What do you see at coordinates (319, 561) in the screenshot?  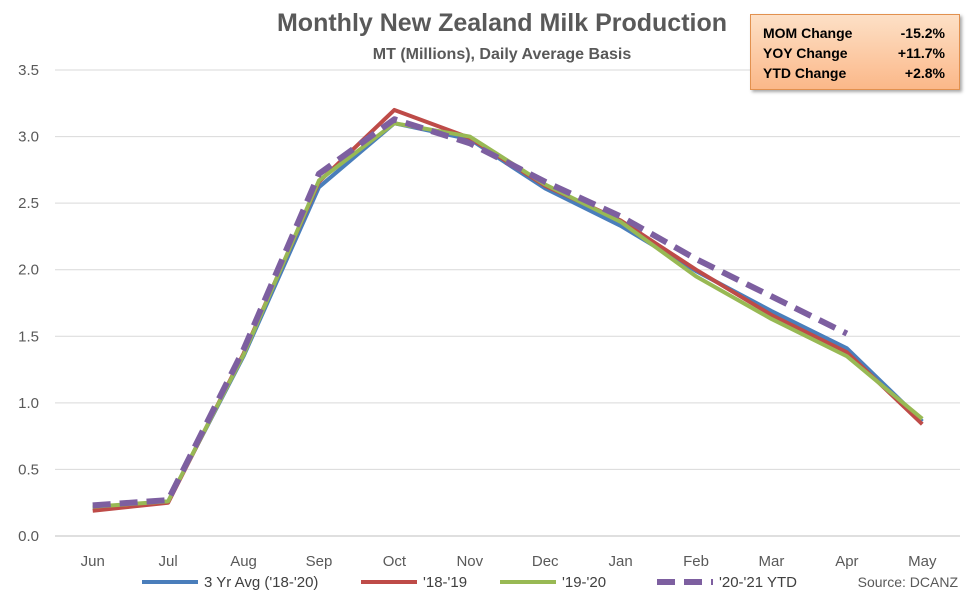 I see `x-tick-label: Sep` at bounding box center [319, 561].